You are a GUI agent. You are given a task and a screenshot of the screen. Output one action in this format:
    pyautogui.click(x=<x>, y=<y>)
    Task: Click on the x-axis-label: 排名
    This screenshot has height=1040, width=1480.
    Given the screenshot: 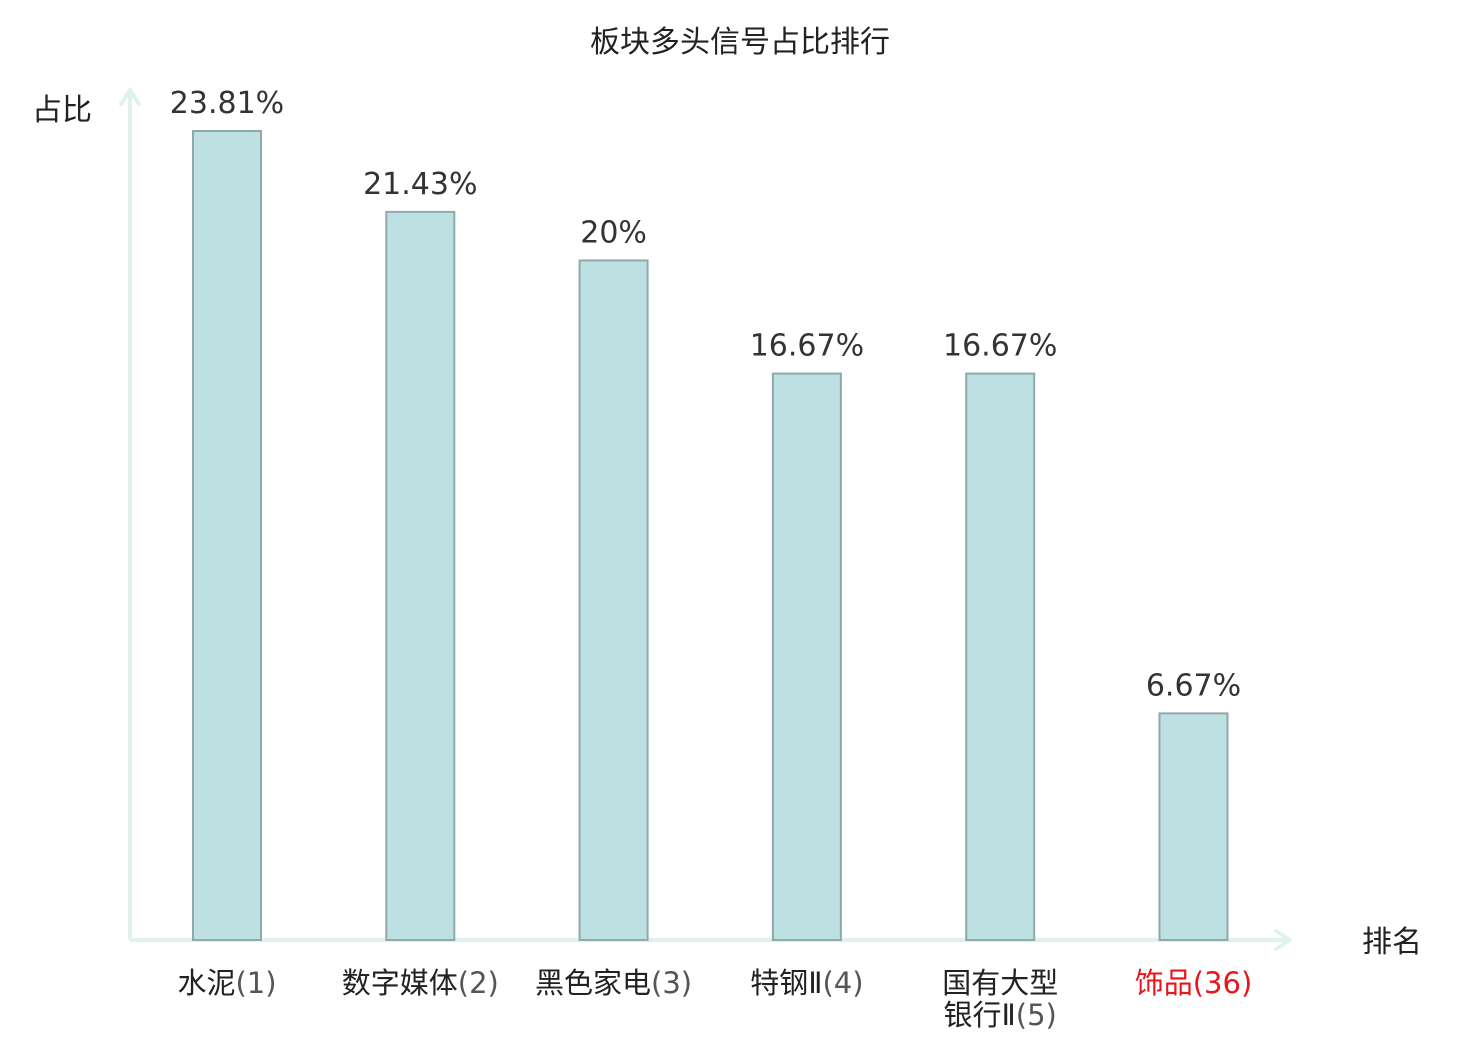 What is the action you would take?
    pyautogui.click(x=1392, y=942)
    